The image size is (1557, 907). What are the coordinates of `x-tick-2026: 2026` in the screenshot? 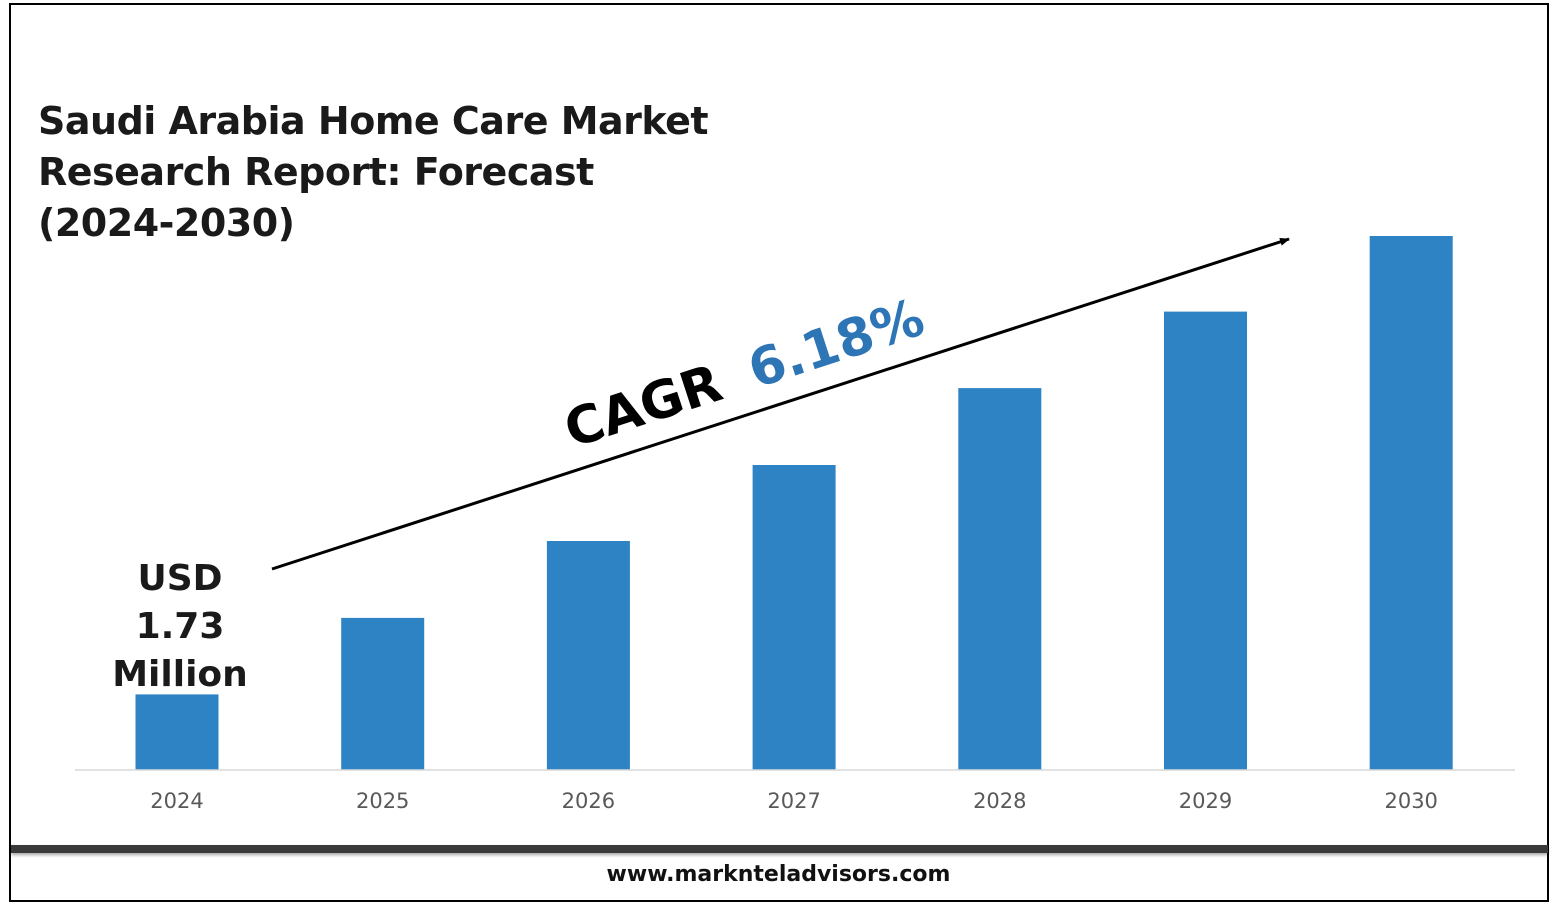 It's located at (588, 801).